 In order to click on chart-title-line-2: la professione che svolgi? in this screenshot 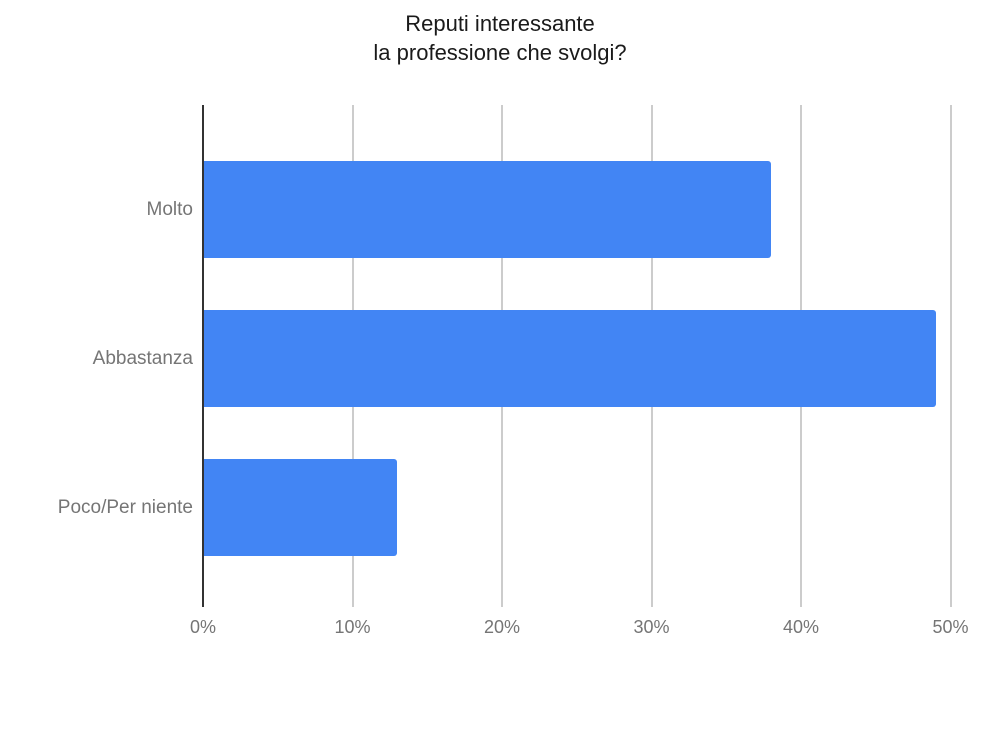, I will do `click(500, 52)`.